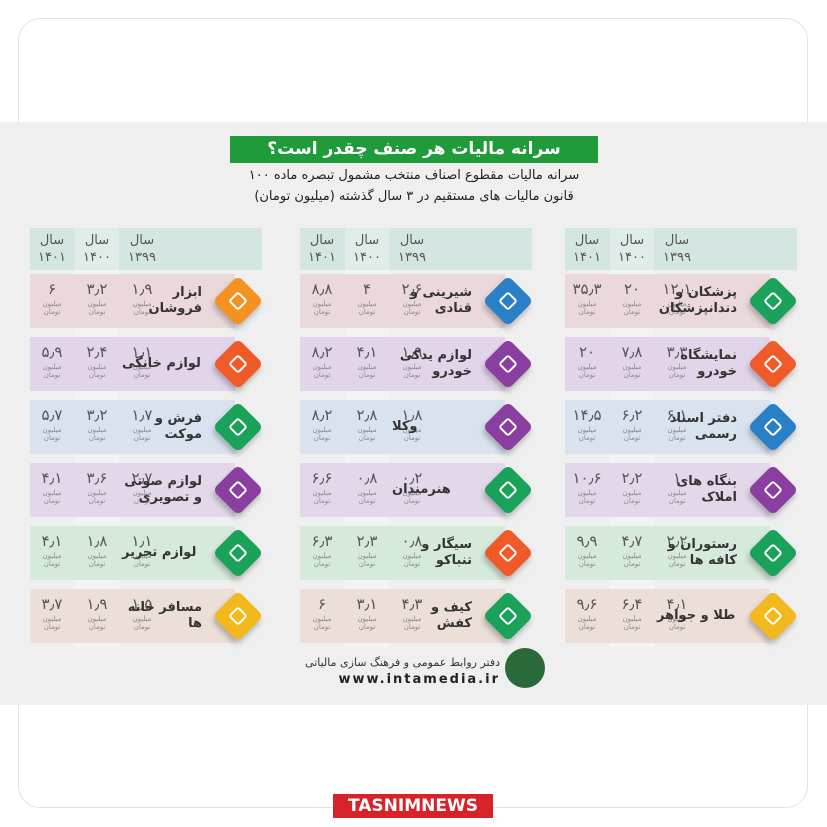  What do you see at coordinates (632, 352) in the screenshot?
I see `value: ۷٫۸` at bounding box center [632, 352].